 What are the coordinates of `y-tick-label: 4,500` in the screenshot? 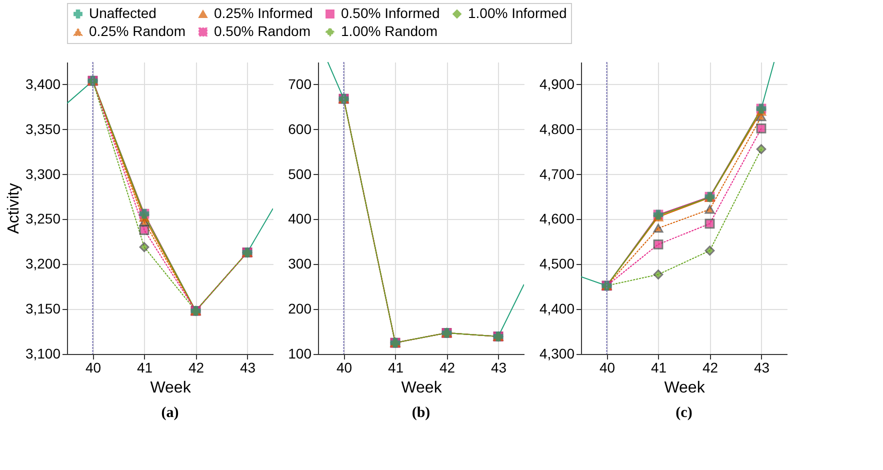 It's located at (557, 264).